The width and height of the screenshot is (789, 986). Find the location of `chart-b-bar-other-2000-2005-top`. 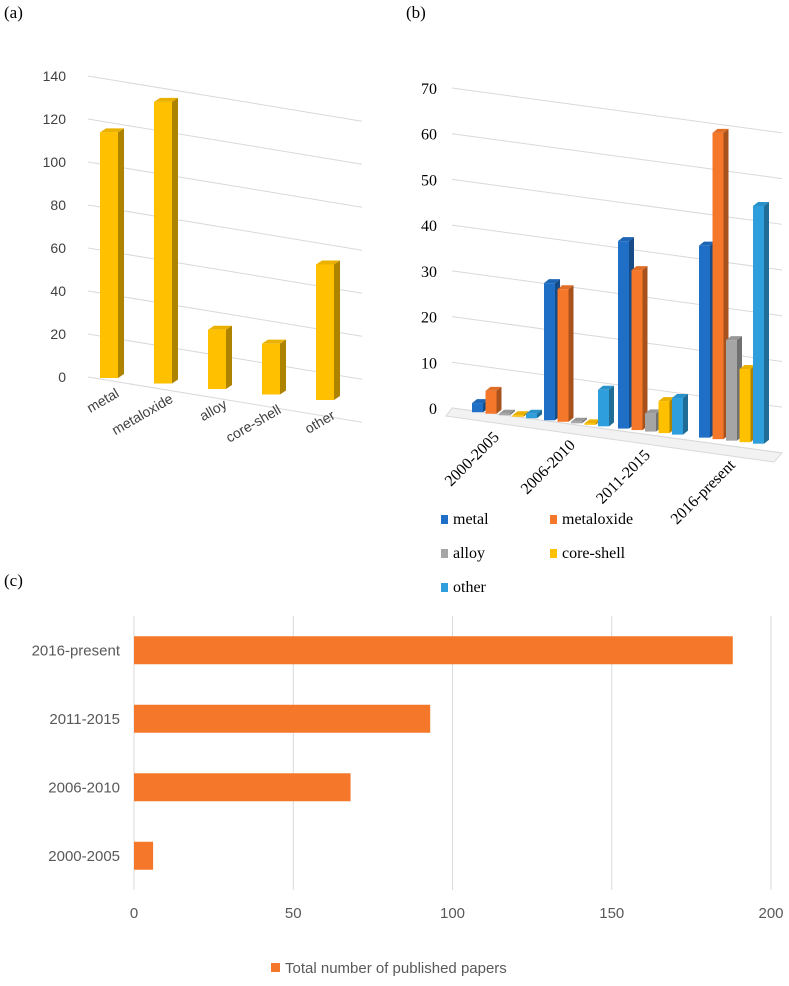

chart-b-bar-other-2000-2005-top is located at coordinates (534, 411).